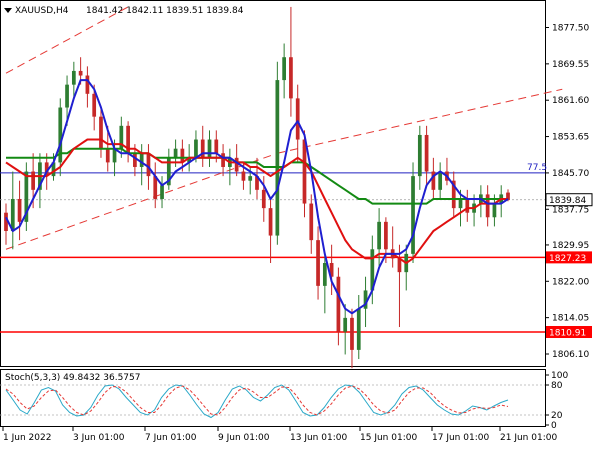 The width and height of the screenshot is (594, 449). What do you see at coordinates (559, 376) in the screenshot?
I see `stoch-tick-label: 100` at bounding box center [559, 376].